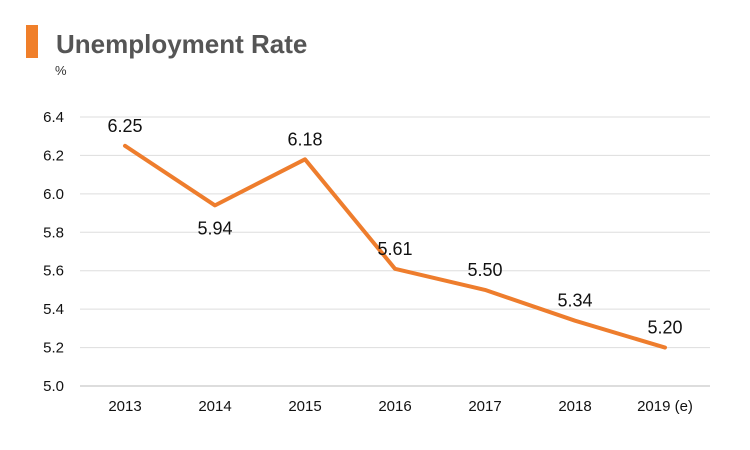 Image resolution: width=750 pixels, height=450 pixels. I want to click on data-label: 6.18, so click(304, 139).